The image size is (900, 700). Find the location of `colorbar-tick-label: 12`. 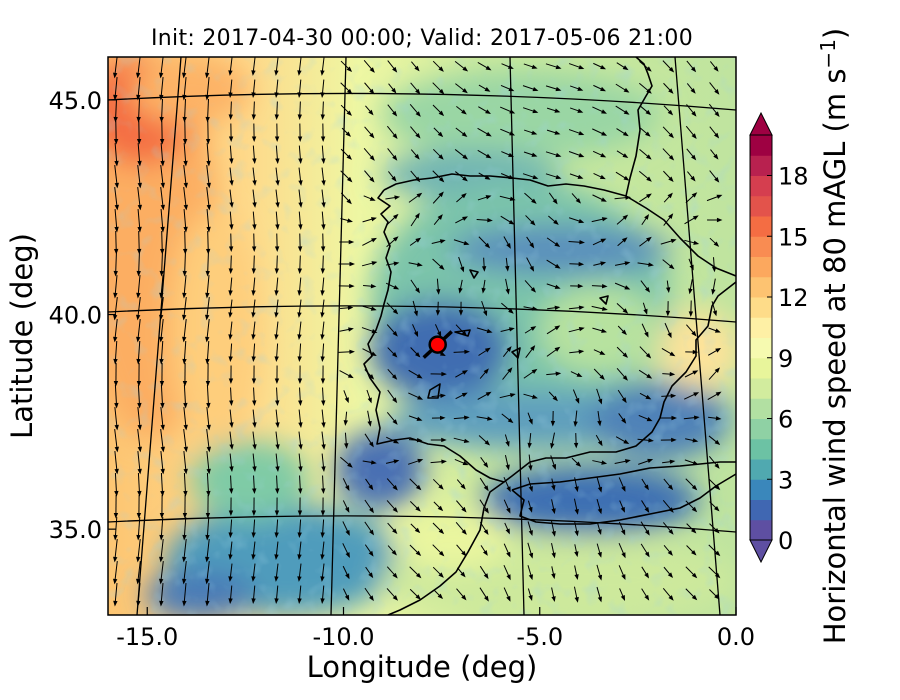

colorbar-tick-label: 12 is located at coordinates (793, 298).